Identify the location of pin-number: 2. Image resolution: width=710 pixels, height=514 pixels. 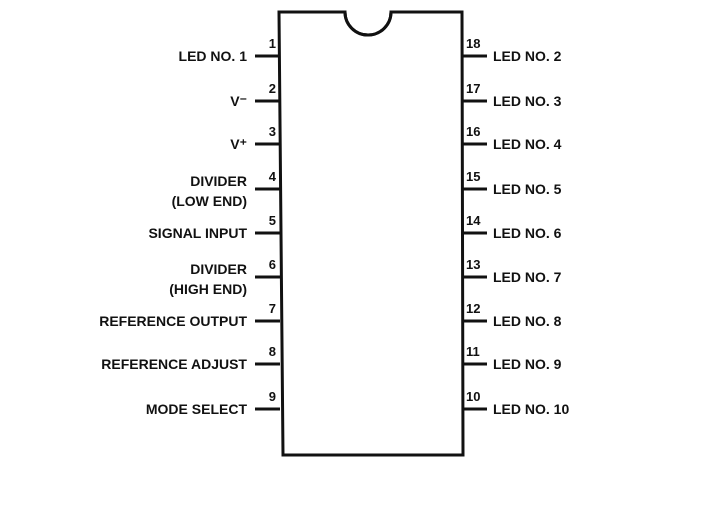
(272, 88).